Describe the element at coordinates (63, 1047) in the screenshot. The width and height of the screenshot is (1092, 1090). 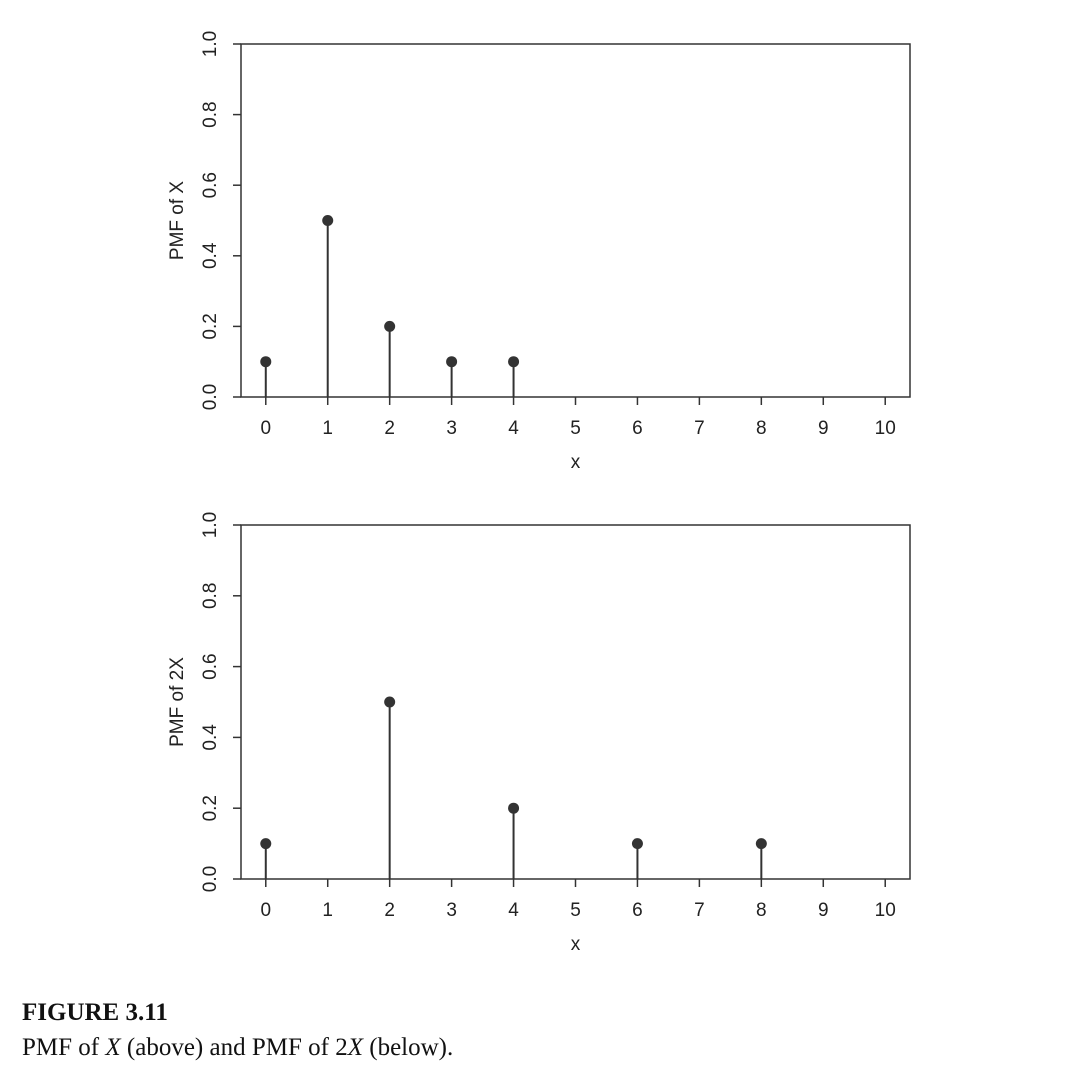
I see `caption-part: PMF of` at that location.